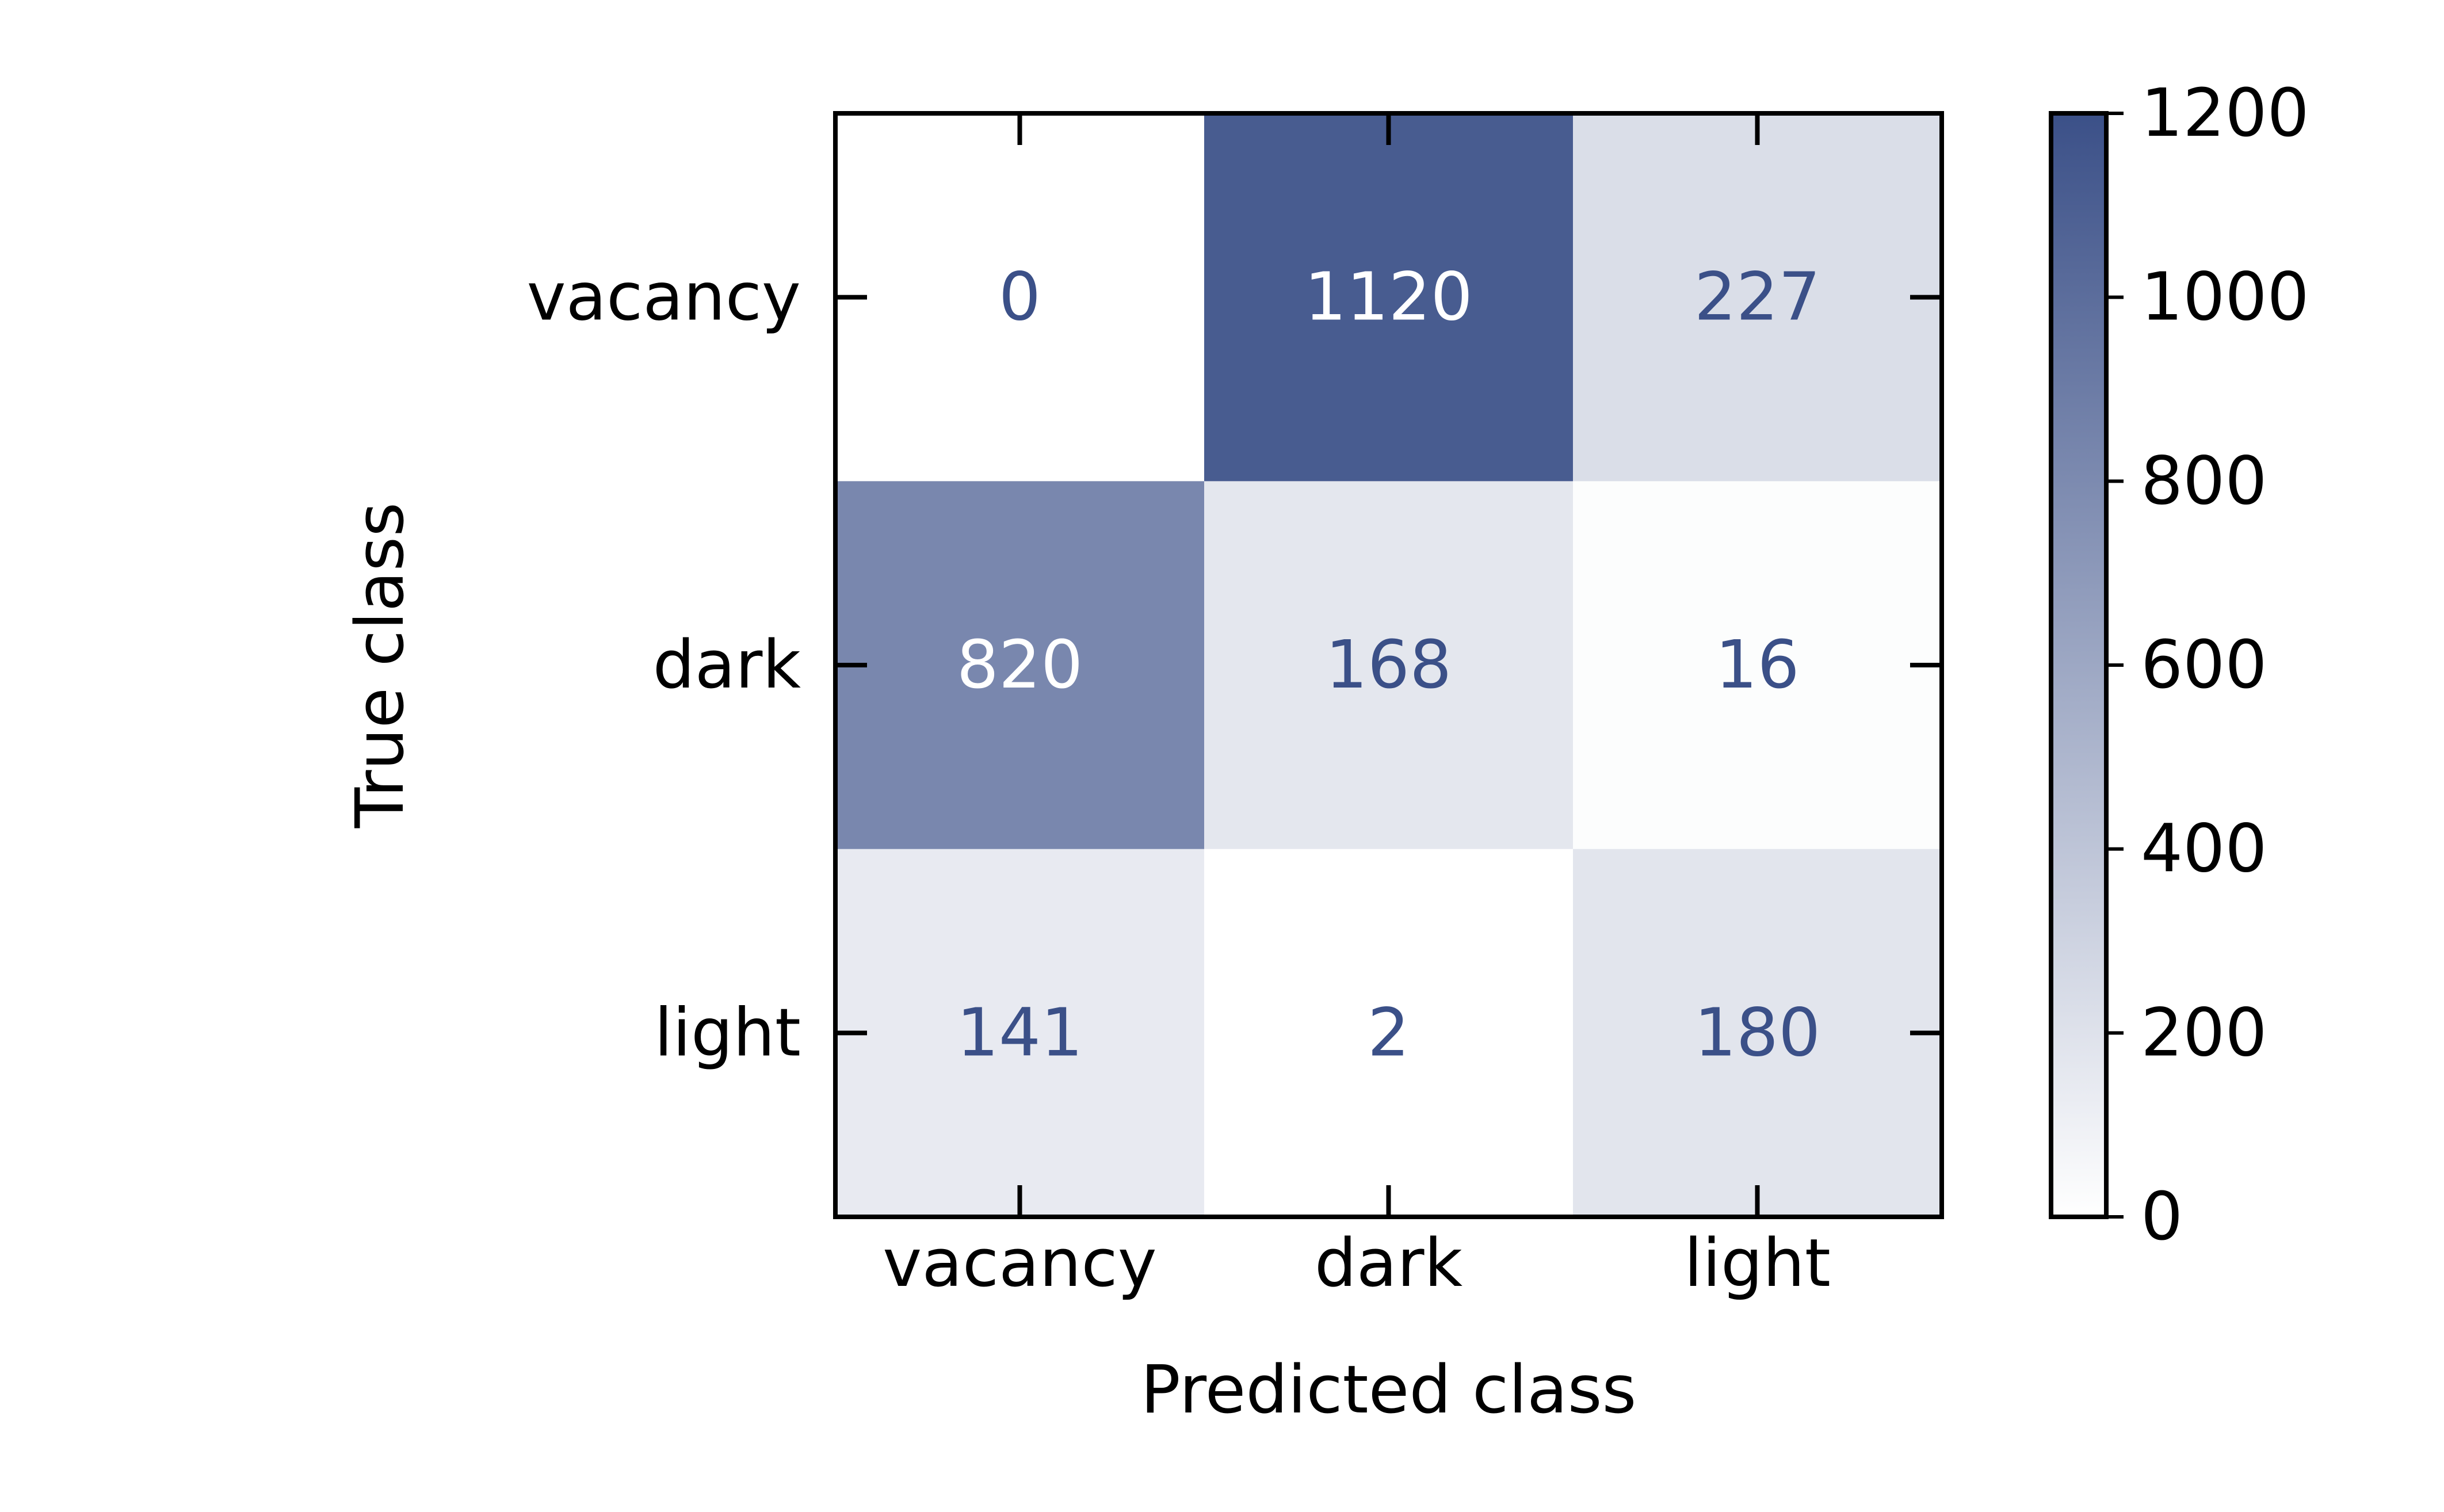  Describe the element at coordinates (664, 297) in the screenshot. I see `y-tick-label: vacancy` at that location.